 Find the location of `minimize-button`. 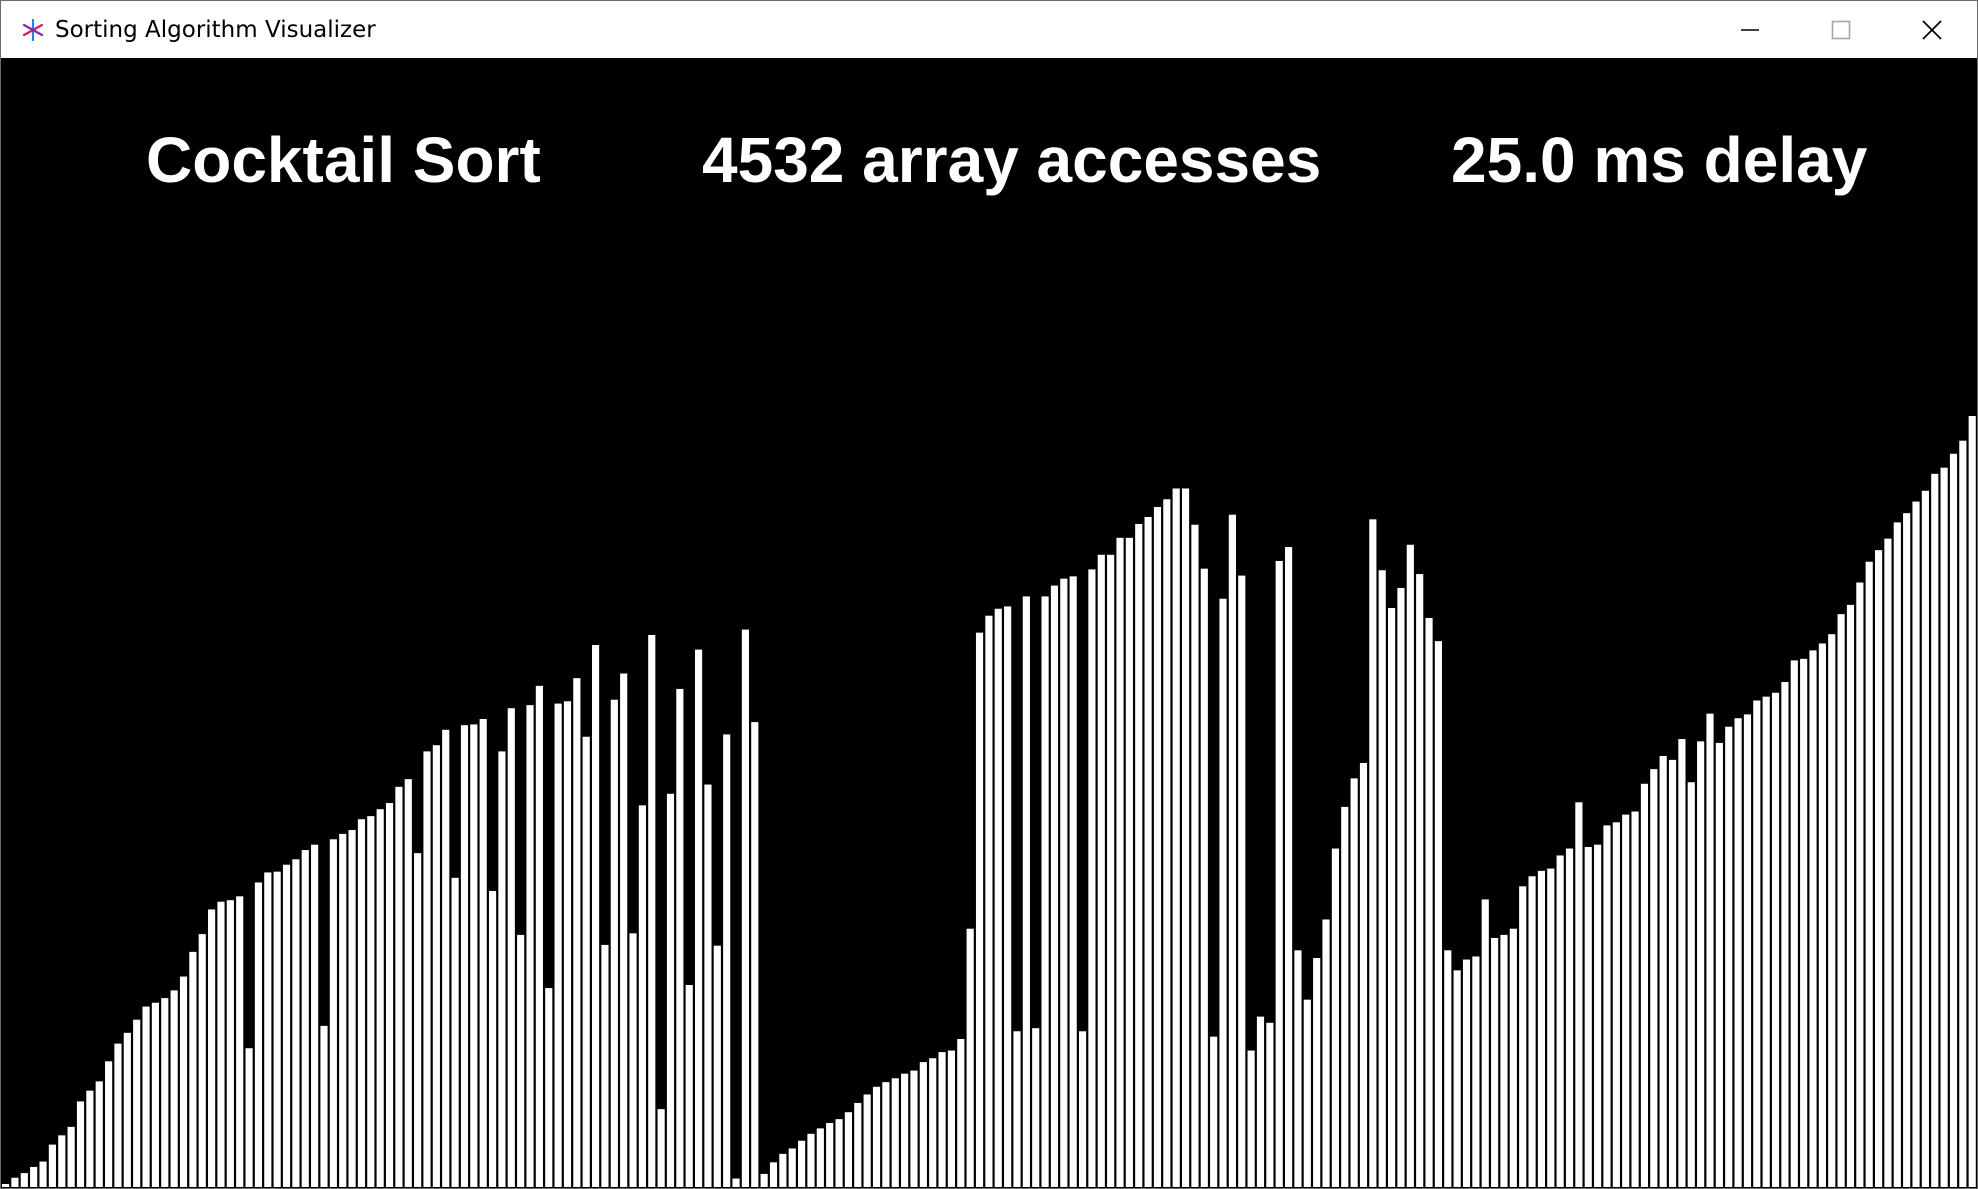

minimize-button is located at coordinates (1749, 29).